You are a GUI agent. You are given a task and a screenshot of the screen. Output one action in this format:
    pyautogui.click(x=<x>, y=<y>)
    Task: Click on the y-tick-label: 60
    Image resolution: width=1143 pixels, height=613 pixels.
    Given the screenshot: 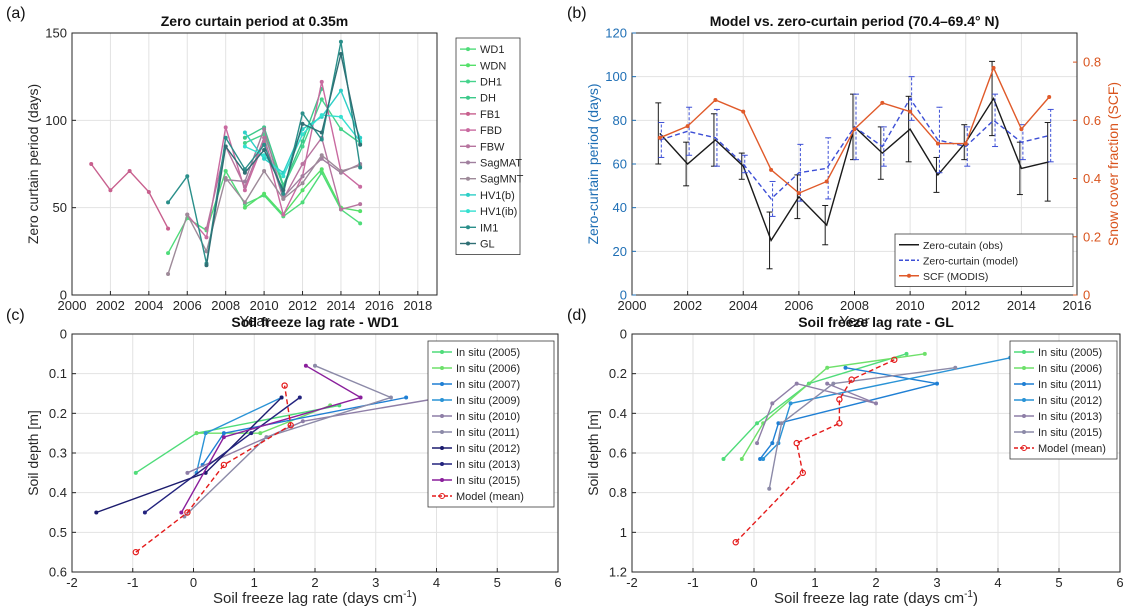 What is the action you would take?
    pyautogui.click(x=620, y=164)
    